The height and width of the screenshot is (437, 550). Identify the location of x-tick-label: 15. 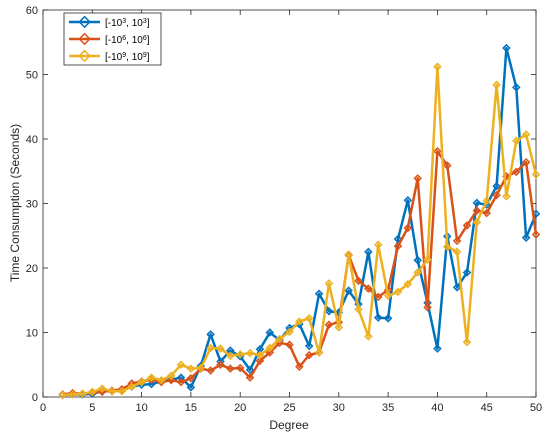
(191, 408).